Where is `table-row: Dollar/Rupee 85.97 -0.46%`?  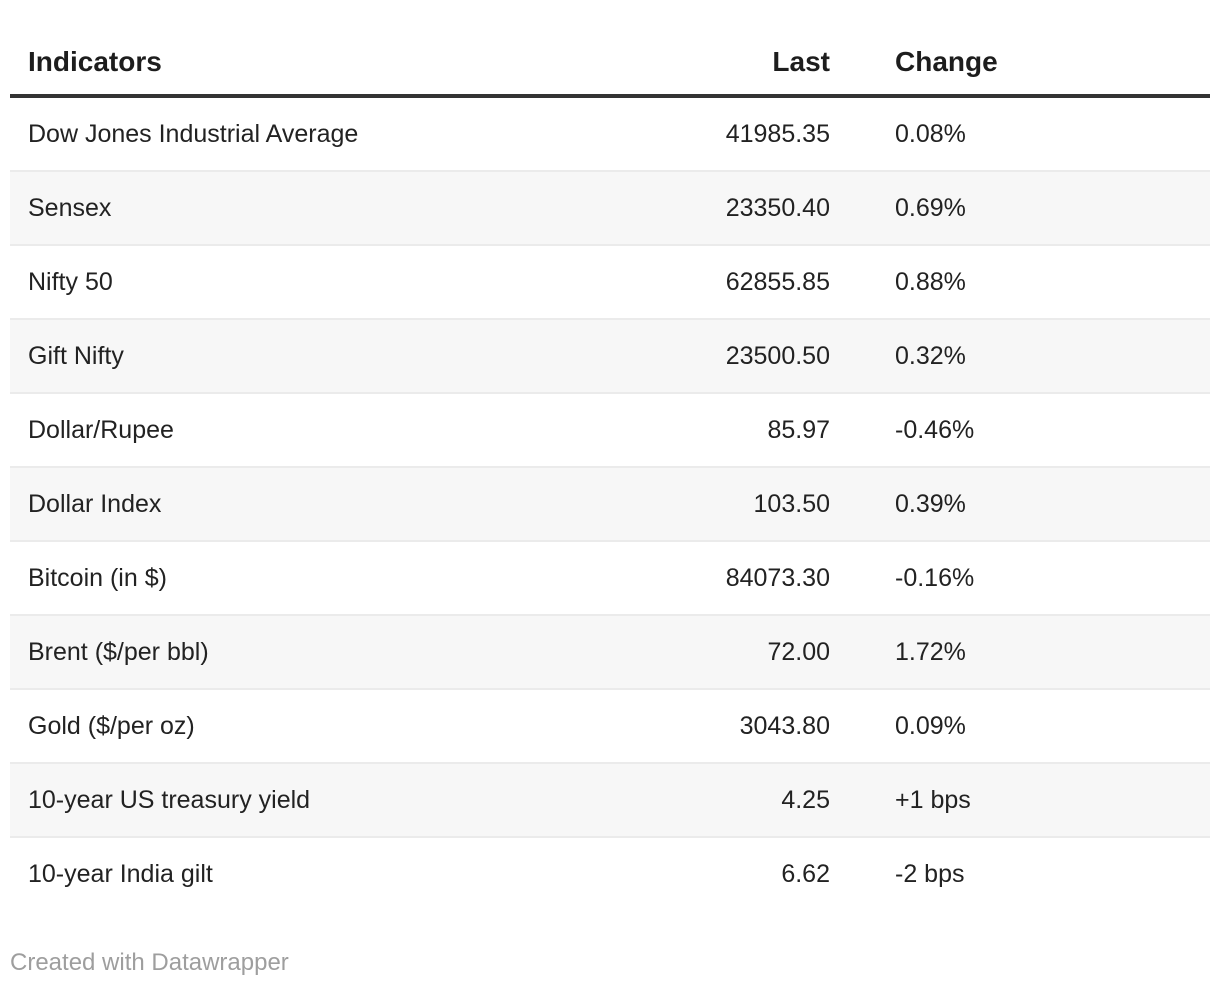
table-row: Dollar/Rupee 85.97 -0.46% is located at coordinates (610, 430).